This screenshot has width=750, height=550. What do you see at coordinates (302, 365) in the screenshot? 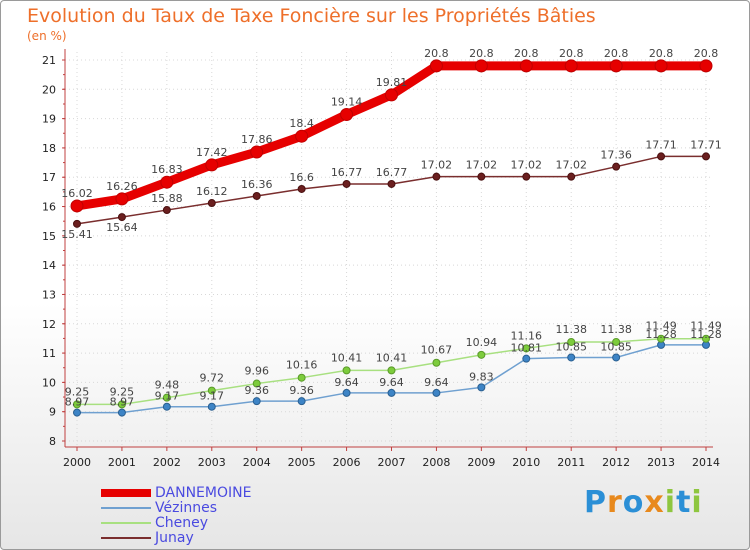
I see `data-label: 10.16` at bounding box center [302, 365].